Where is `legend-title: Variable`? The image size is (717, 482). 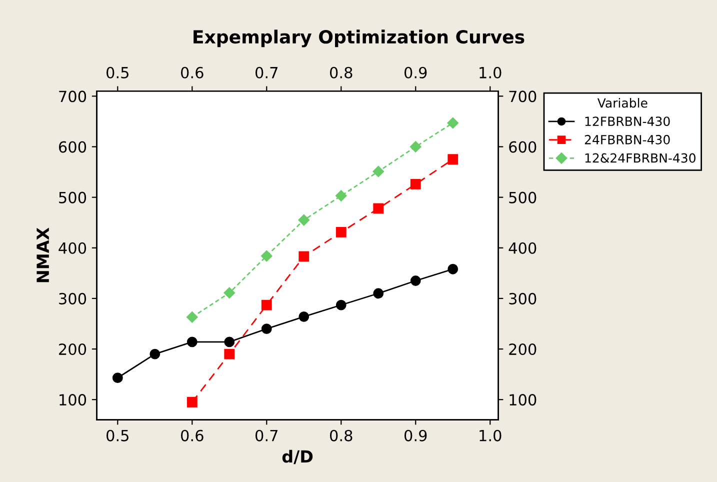
legend-title: Variable is located at coordinates (622, 103).